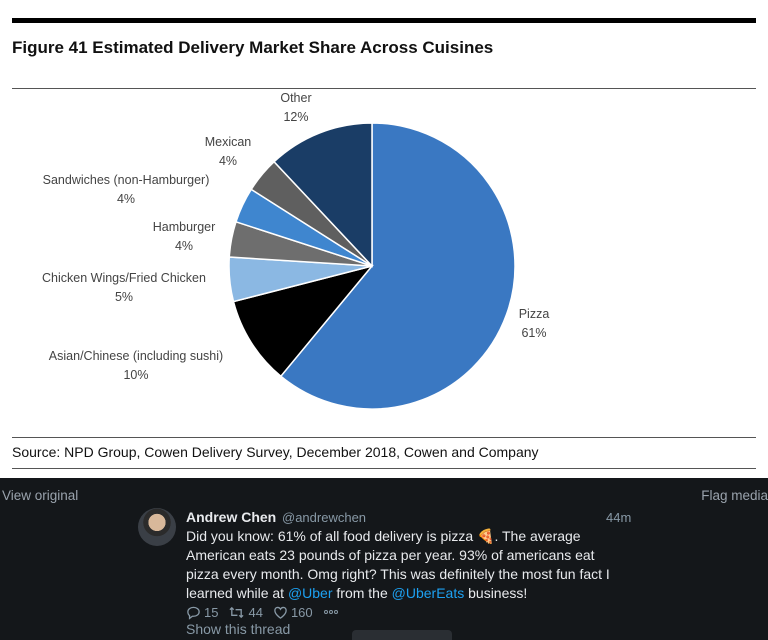 This screenshot has height=640, width=768. Describe the element at coordinates (157, 527) in the screenshot. I see `avatar` at that location.